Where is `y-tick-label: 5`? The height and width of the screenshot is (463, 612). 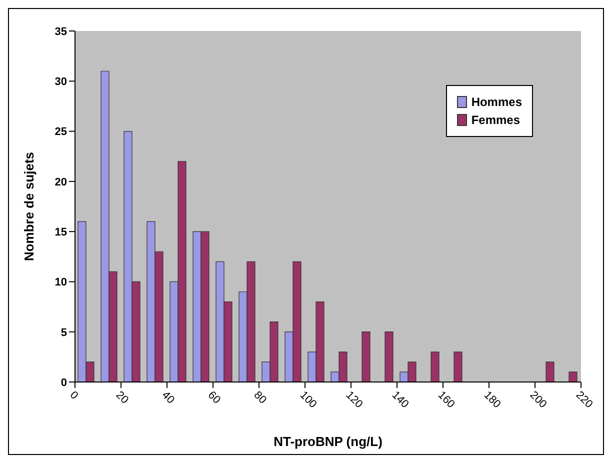 y-tick-label: 5 is located at coordinates (63, 332).